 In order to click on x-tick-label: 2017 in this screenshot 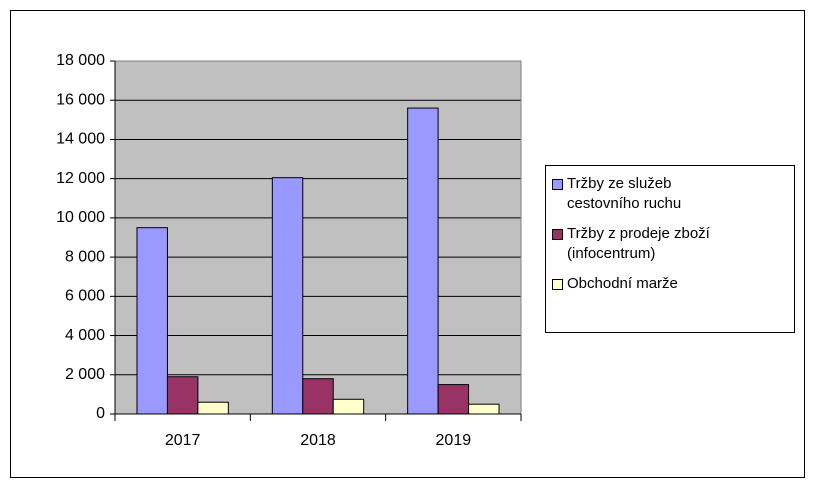, I will do `click(183, 440)`.